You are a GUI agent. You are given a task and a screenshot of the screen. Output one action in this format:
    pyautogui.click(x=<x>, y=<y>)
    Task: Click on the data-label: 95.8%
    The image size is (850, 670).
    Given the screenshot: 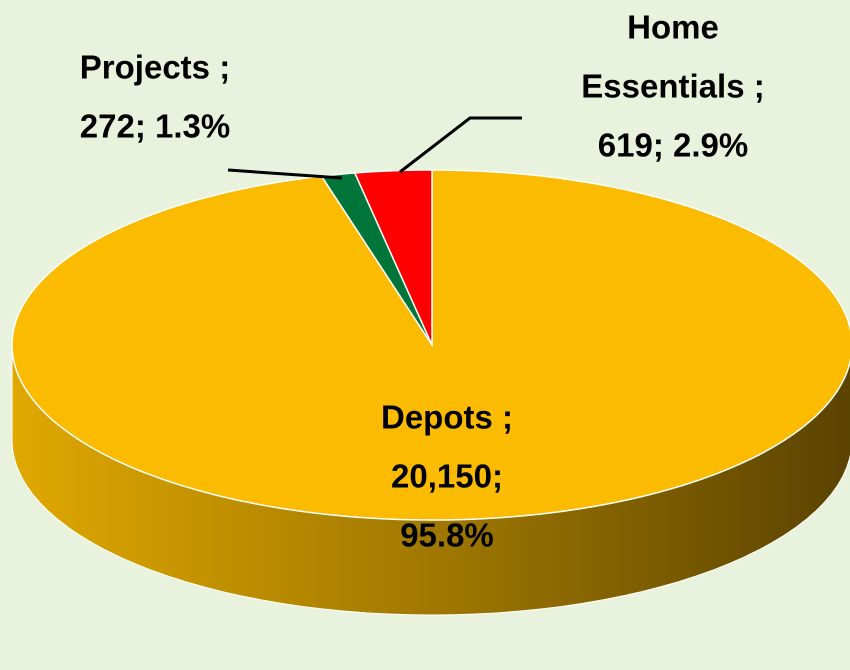 What is the action you would take?
    pyautogui.click(x=447, y=535)
    